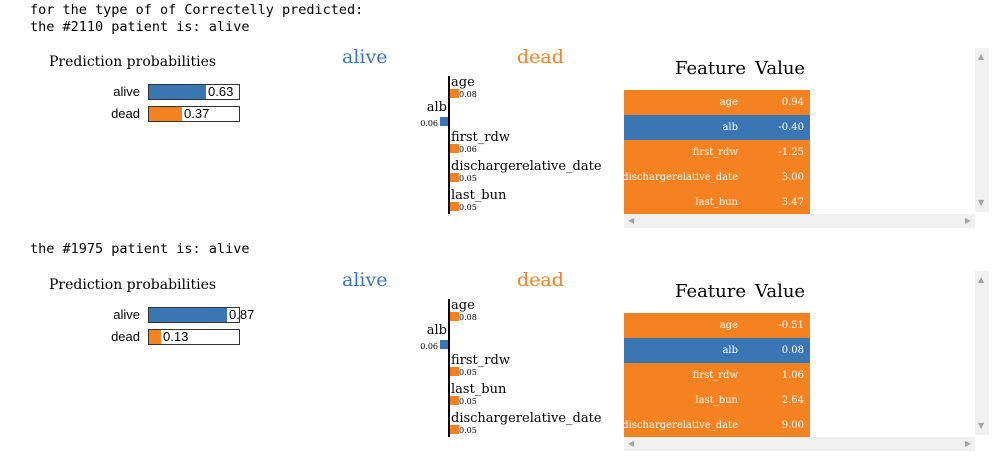  I want to click on probability-row: alive 0.63, so click(130, 92).